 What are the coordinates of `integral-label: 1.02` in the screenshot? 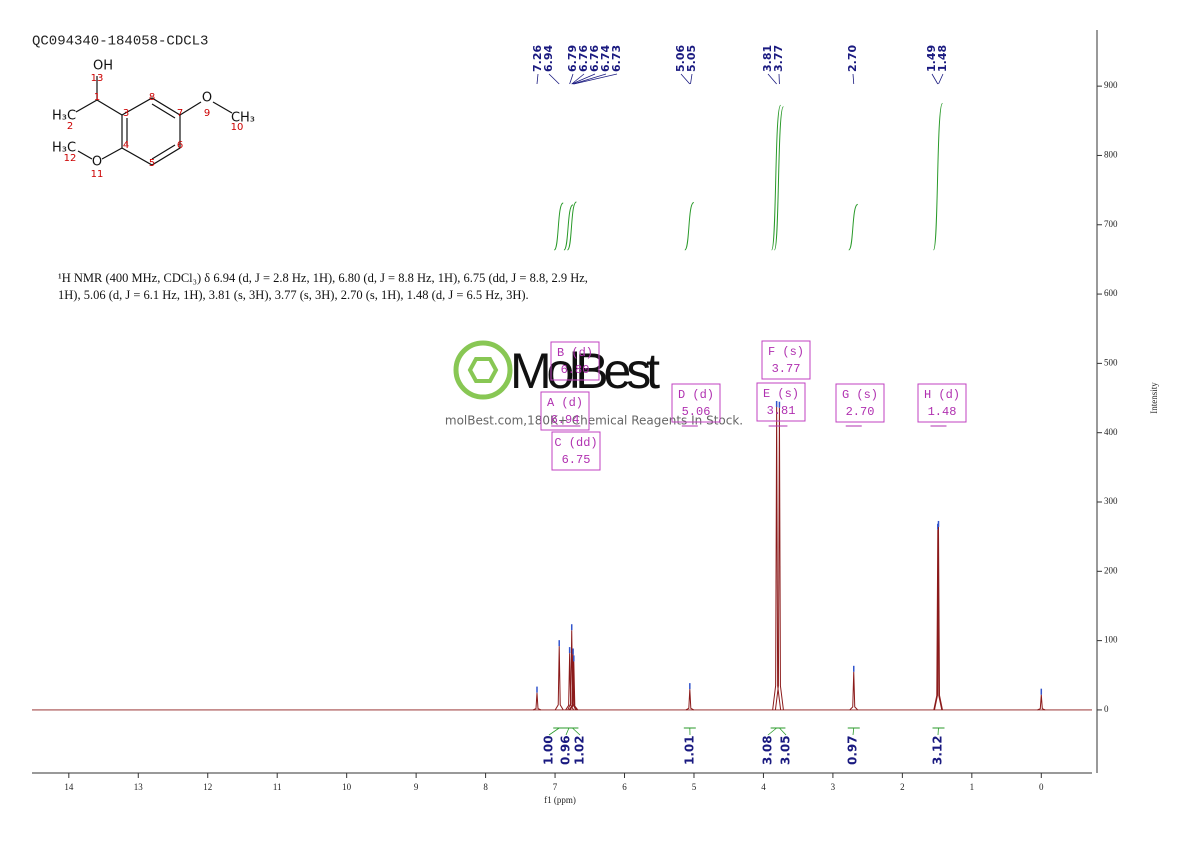 It's located at (580, 750).